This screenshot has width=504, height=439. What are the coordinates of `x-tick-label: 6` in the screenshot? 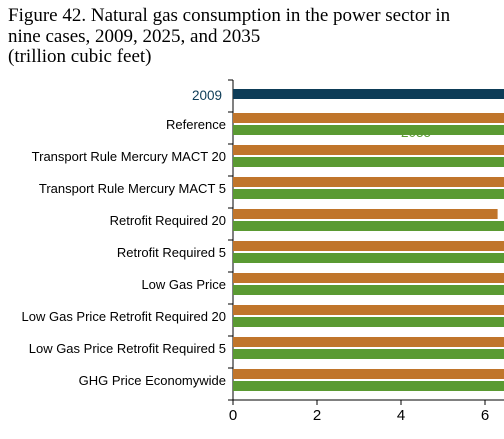 It's located at (485, 415).